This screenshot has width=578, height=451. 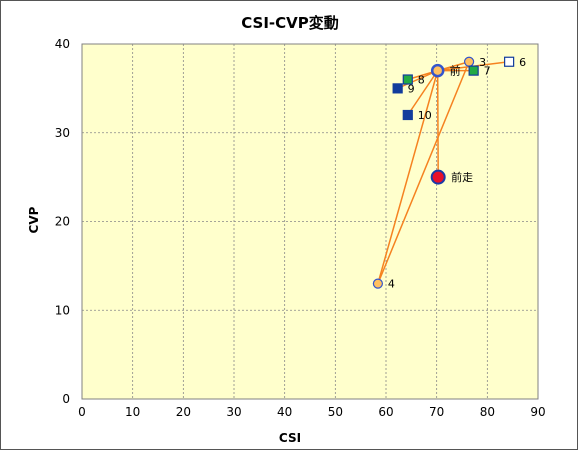 I want to click on point-label-3: 3, so click(x=482, y=62).